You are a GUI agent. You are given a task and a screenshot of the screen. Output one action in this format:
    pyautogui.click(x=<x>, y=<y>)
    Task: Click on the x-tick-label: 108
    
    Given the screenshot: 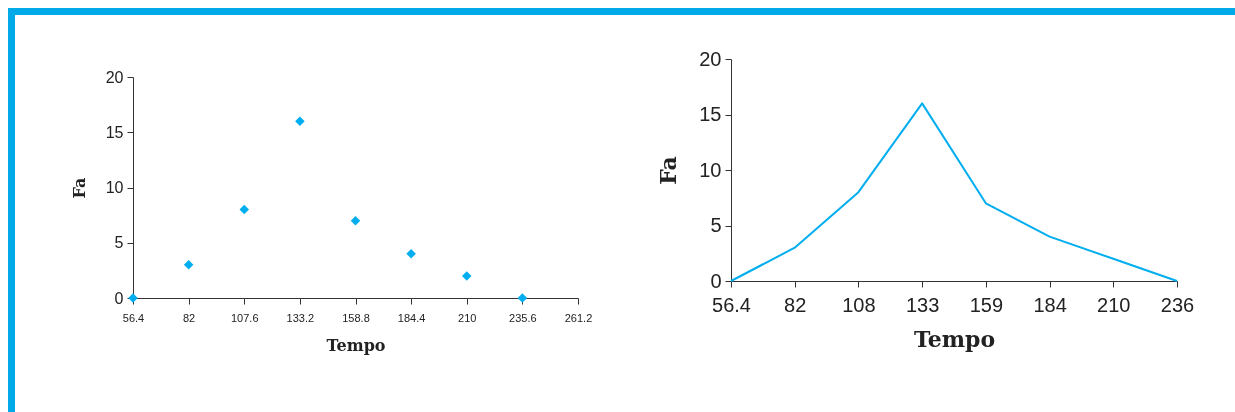 What is the action you would take?
    pyautogui.click(x=859, y=304)
    